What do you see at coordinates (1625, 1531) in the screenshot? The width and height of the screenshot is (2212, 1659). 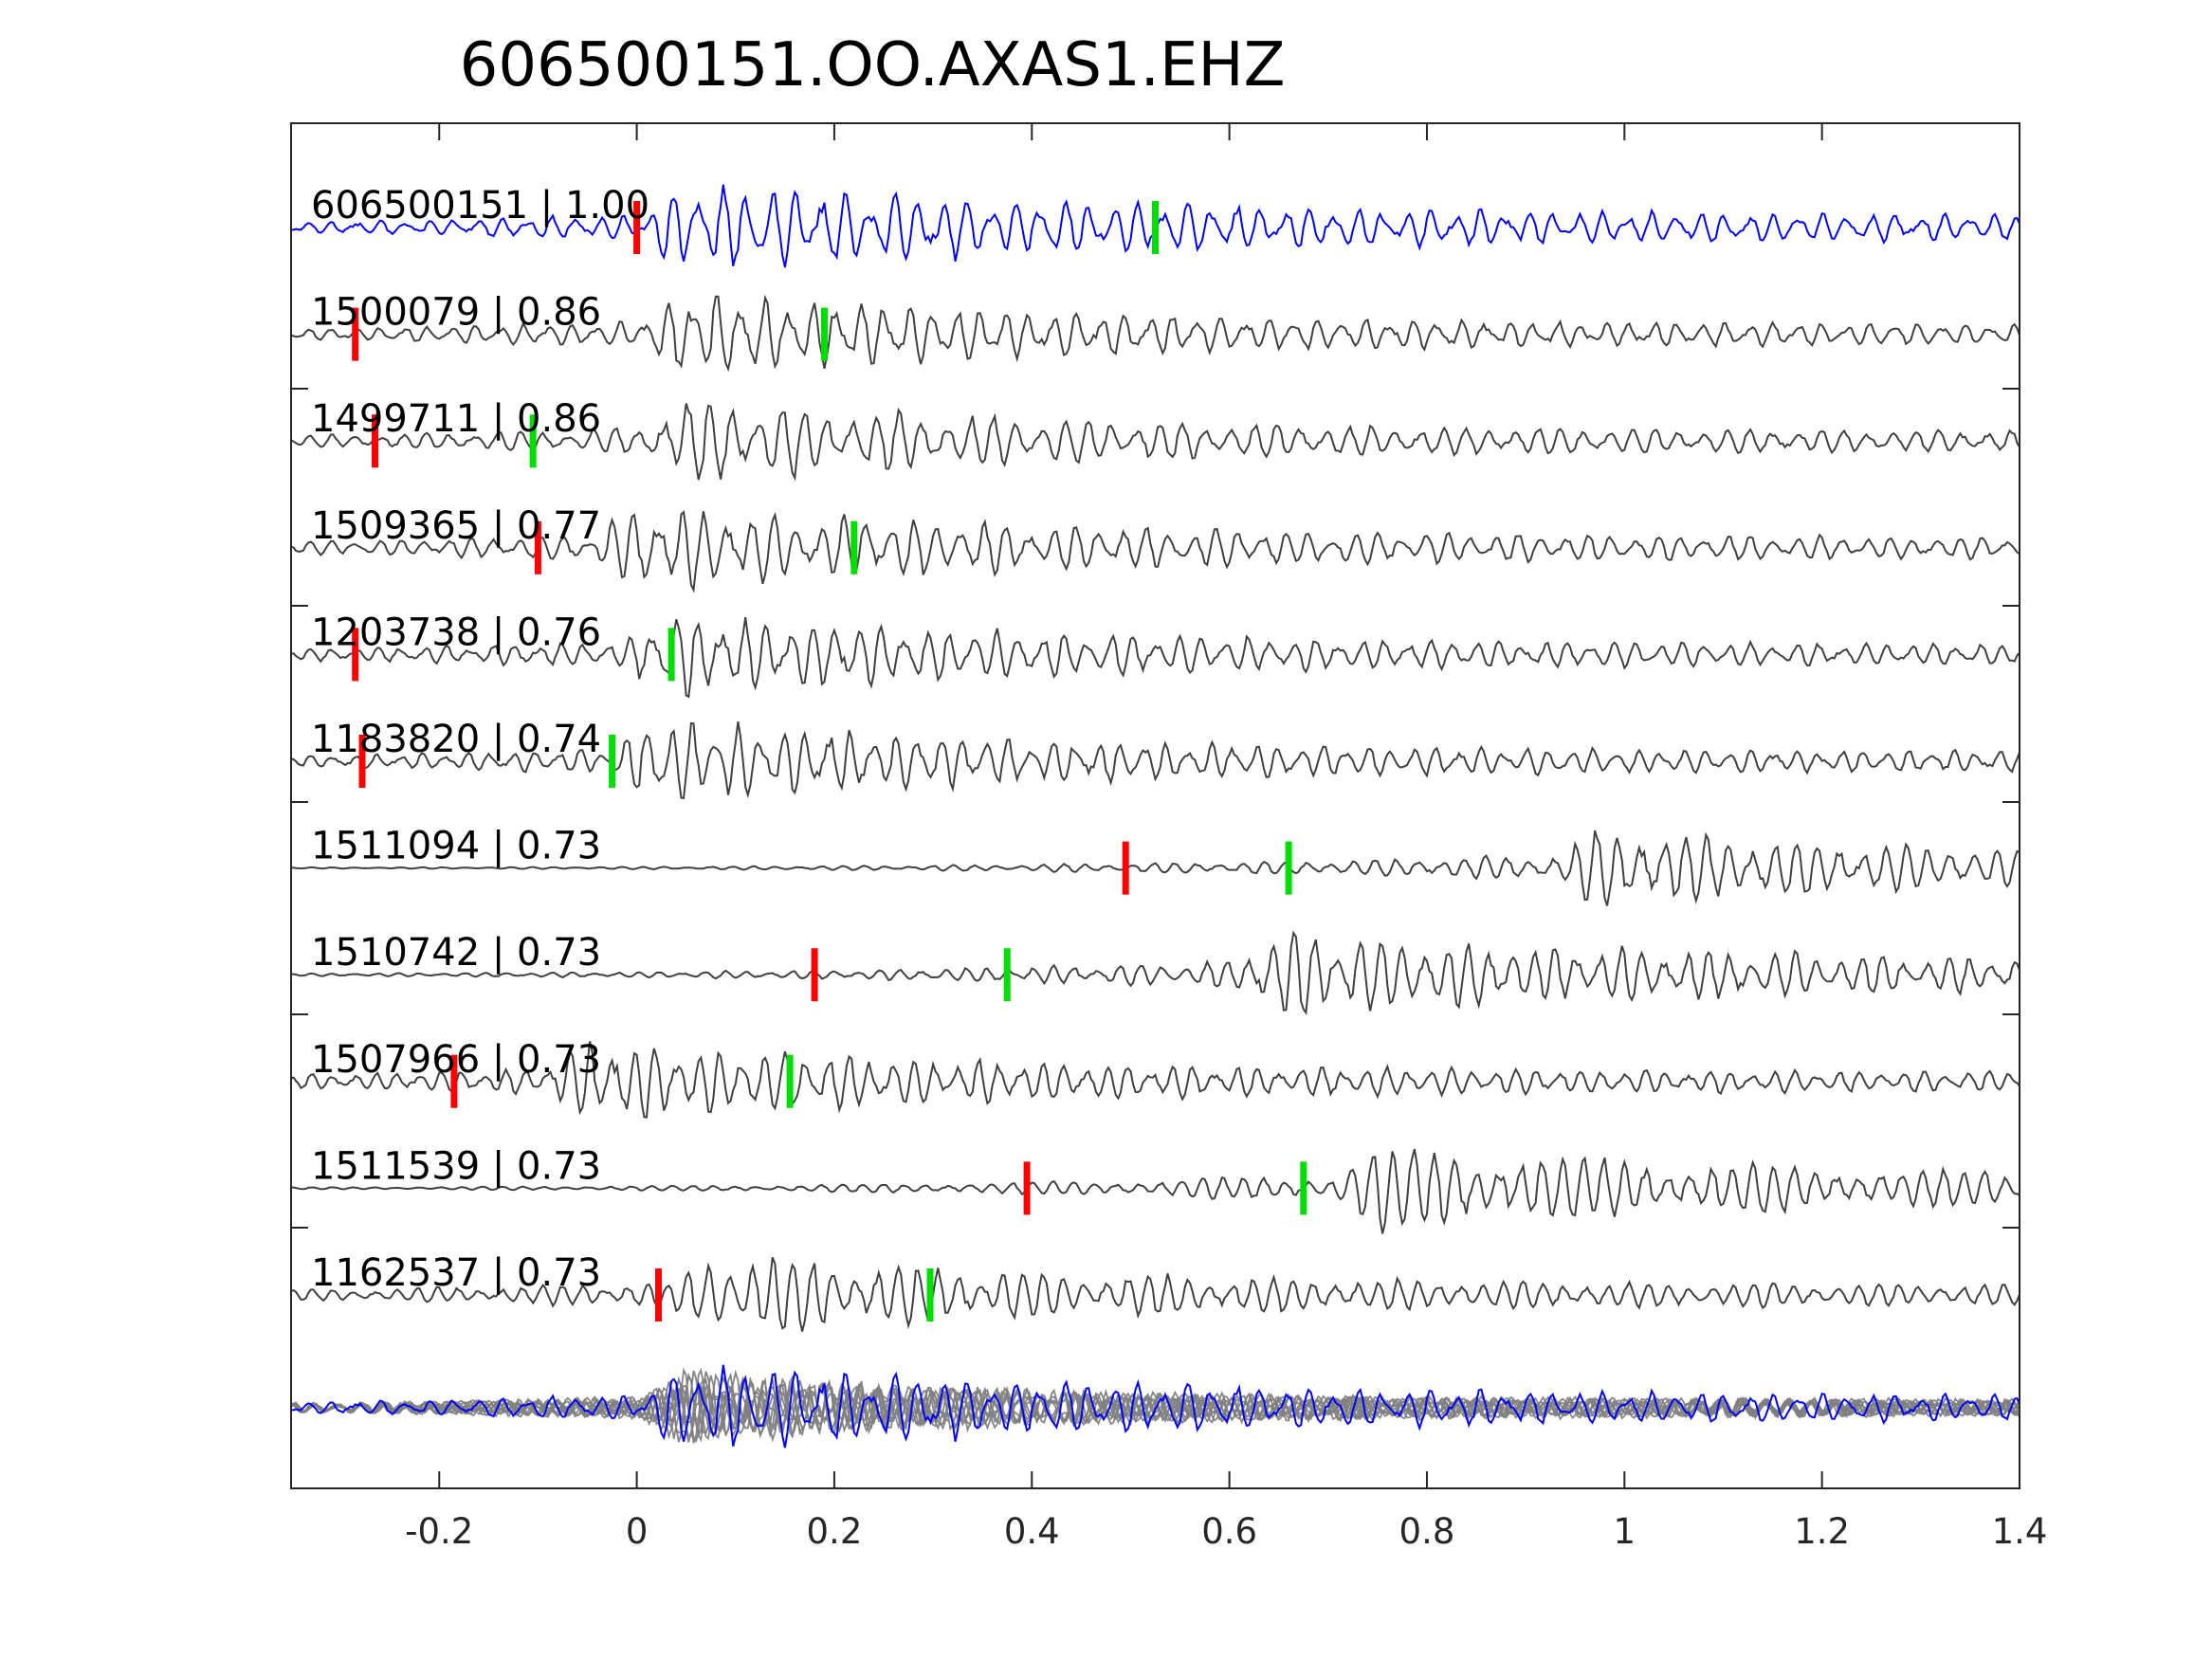 I see `x-tick-label: 1` at bounding box center [1625, 1531].